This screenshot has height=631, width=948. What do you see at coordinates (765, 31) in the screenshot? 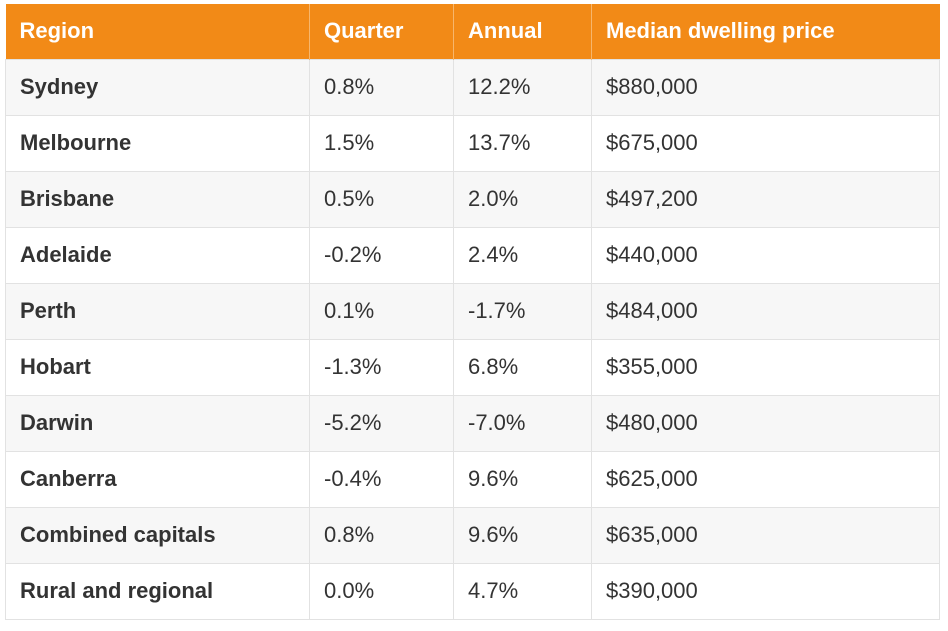
I see `column-header-median-price: Median dwelling price` at bounding box center [765, 31].